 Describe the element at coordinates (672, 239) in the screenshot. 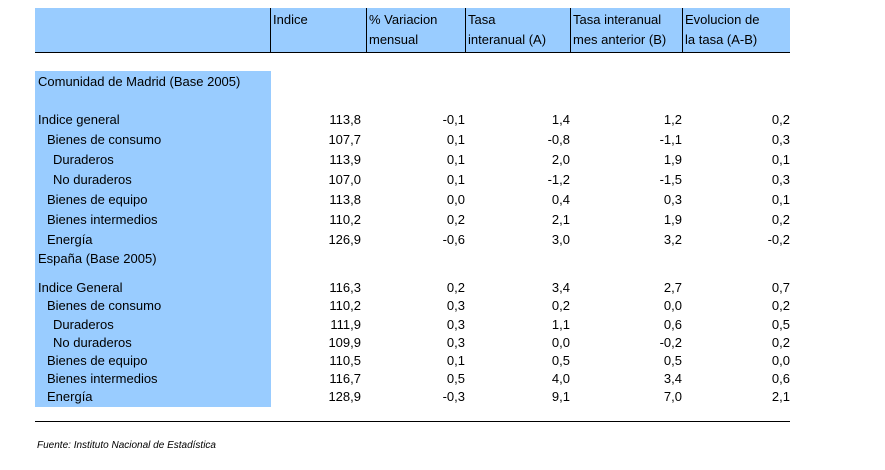

I see `row-value: 3,2` at that location.